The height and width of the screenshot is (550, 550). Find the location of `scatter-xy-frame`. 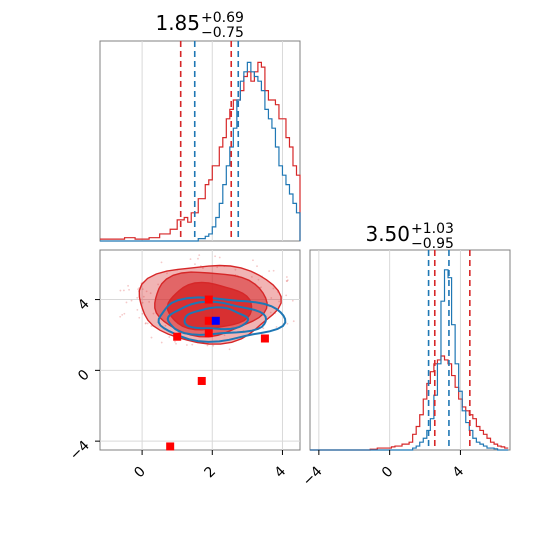

scatter-xy-frame is located at coordinates (200, 350).